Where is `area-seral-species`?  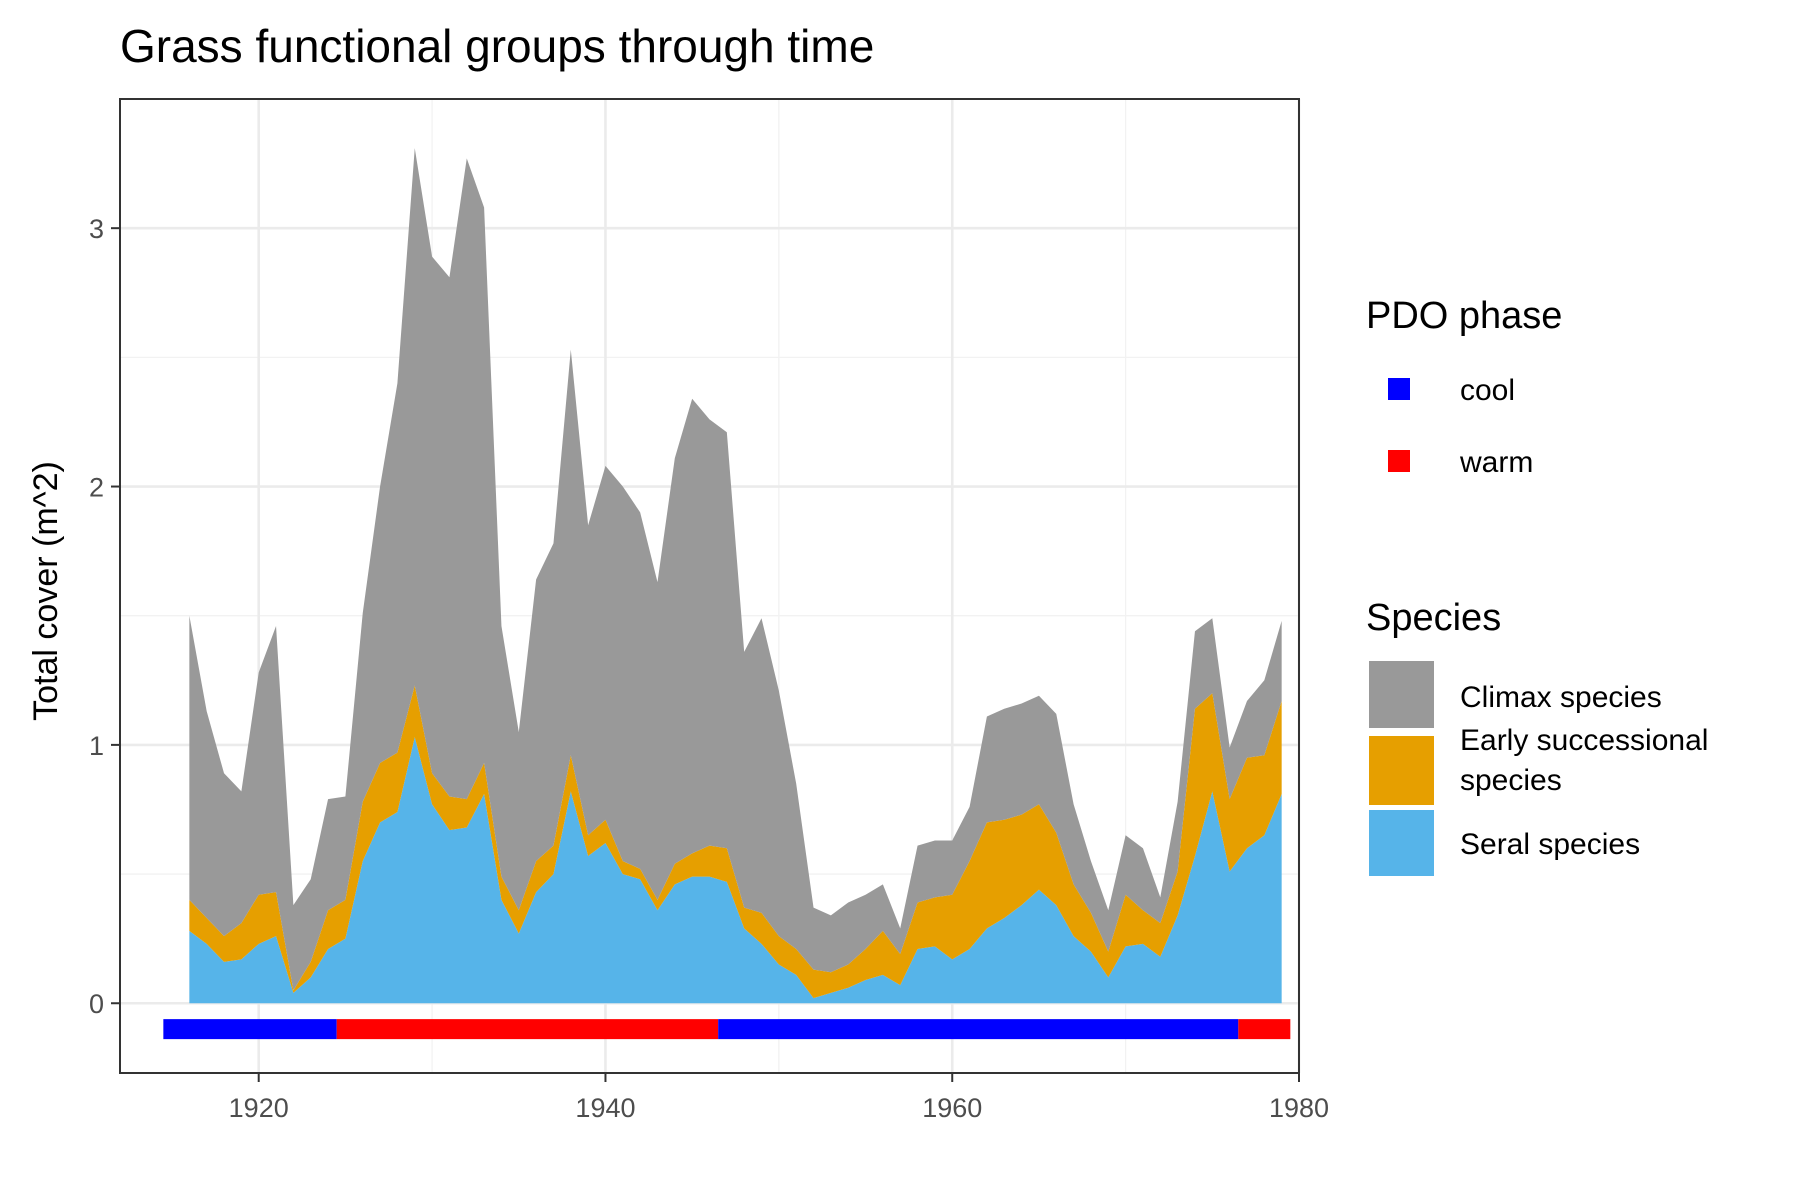
area-seral-species is located at coordinates (735, 870).